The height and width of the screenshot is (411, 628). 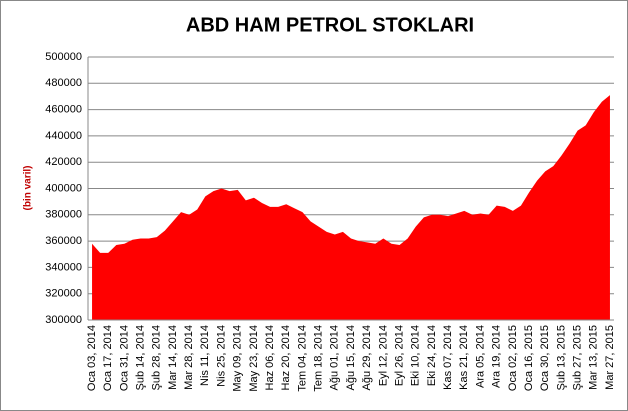 What do you see at coordinates (594, 357) in the screenshot?
I see `x-tick-label: Mar 13, 2015` at bounding box center [594, 357].